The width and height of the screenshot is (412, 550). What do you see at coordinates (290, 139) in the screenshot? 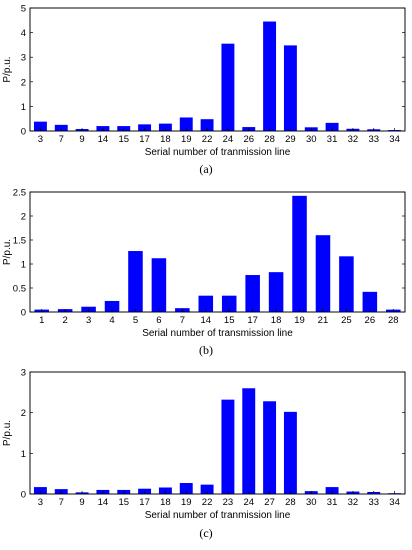
I see `x-tick-label: 29` at bounding box center [290, 139].